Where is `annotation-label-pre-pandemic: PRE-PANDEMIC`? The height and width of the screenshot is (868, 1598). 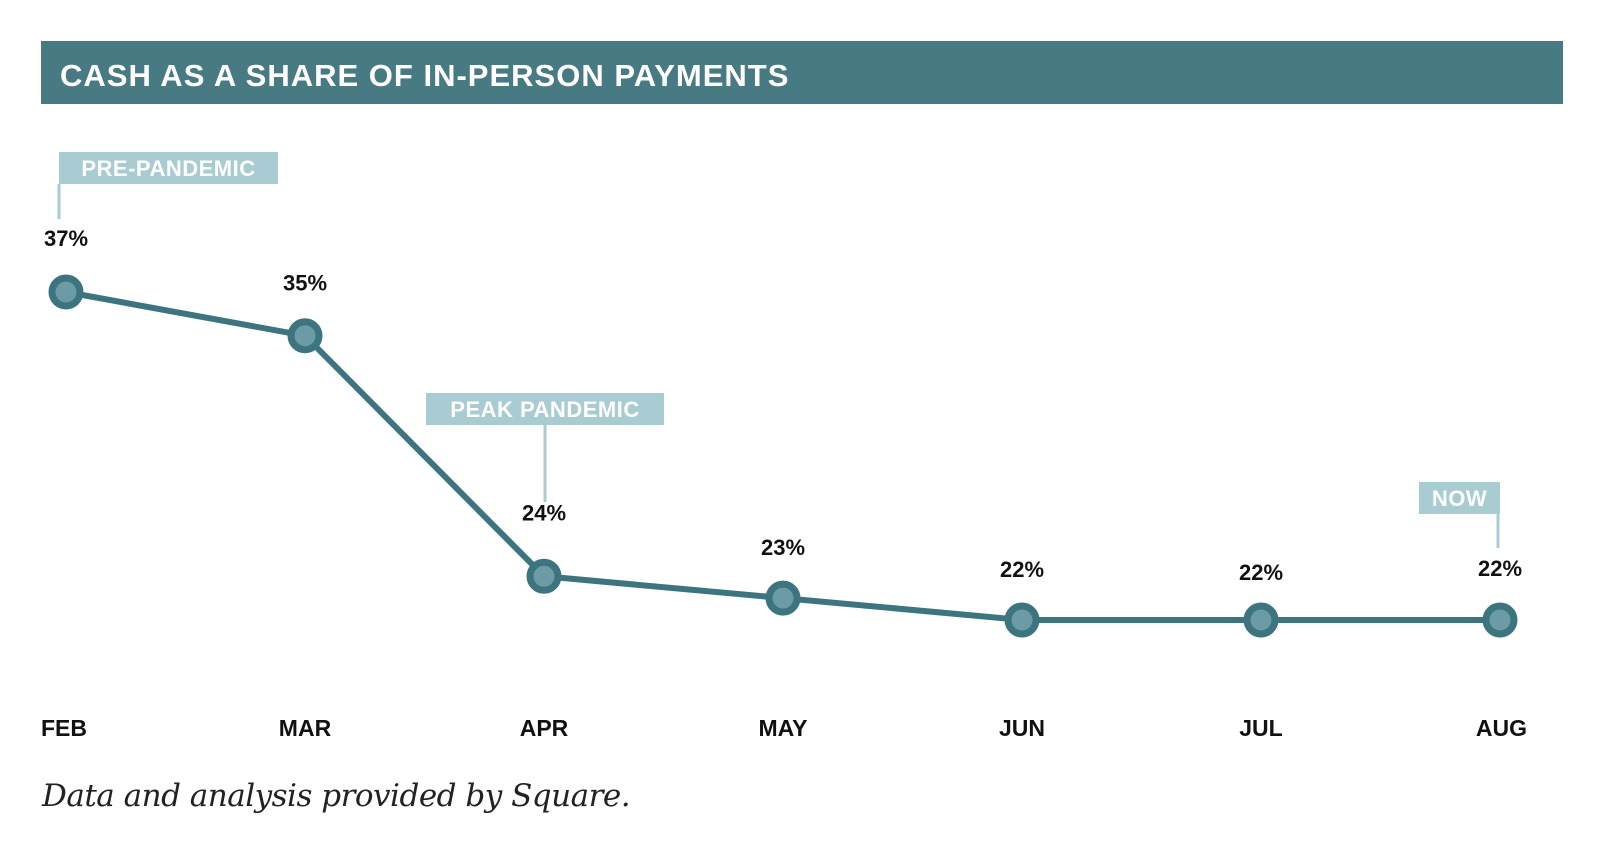 annotation-label-pre-pandemic: PRE-PANDEMIC is located at coordinates (168, 168).